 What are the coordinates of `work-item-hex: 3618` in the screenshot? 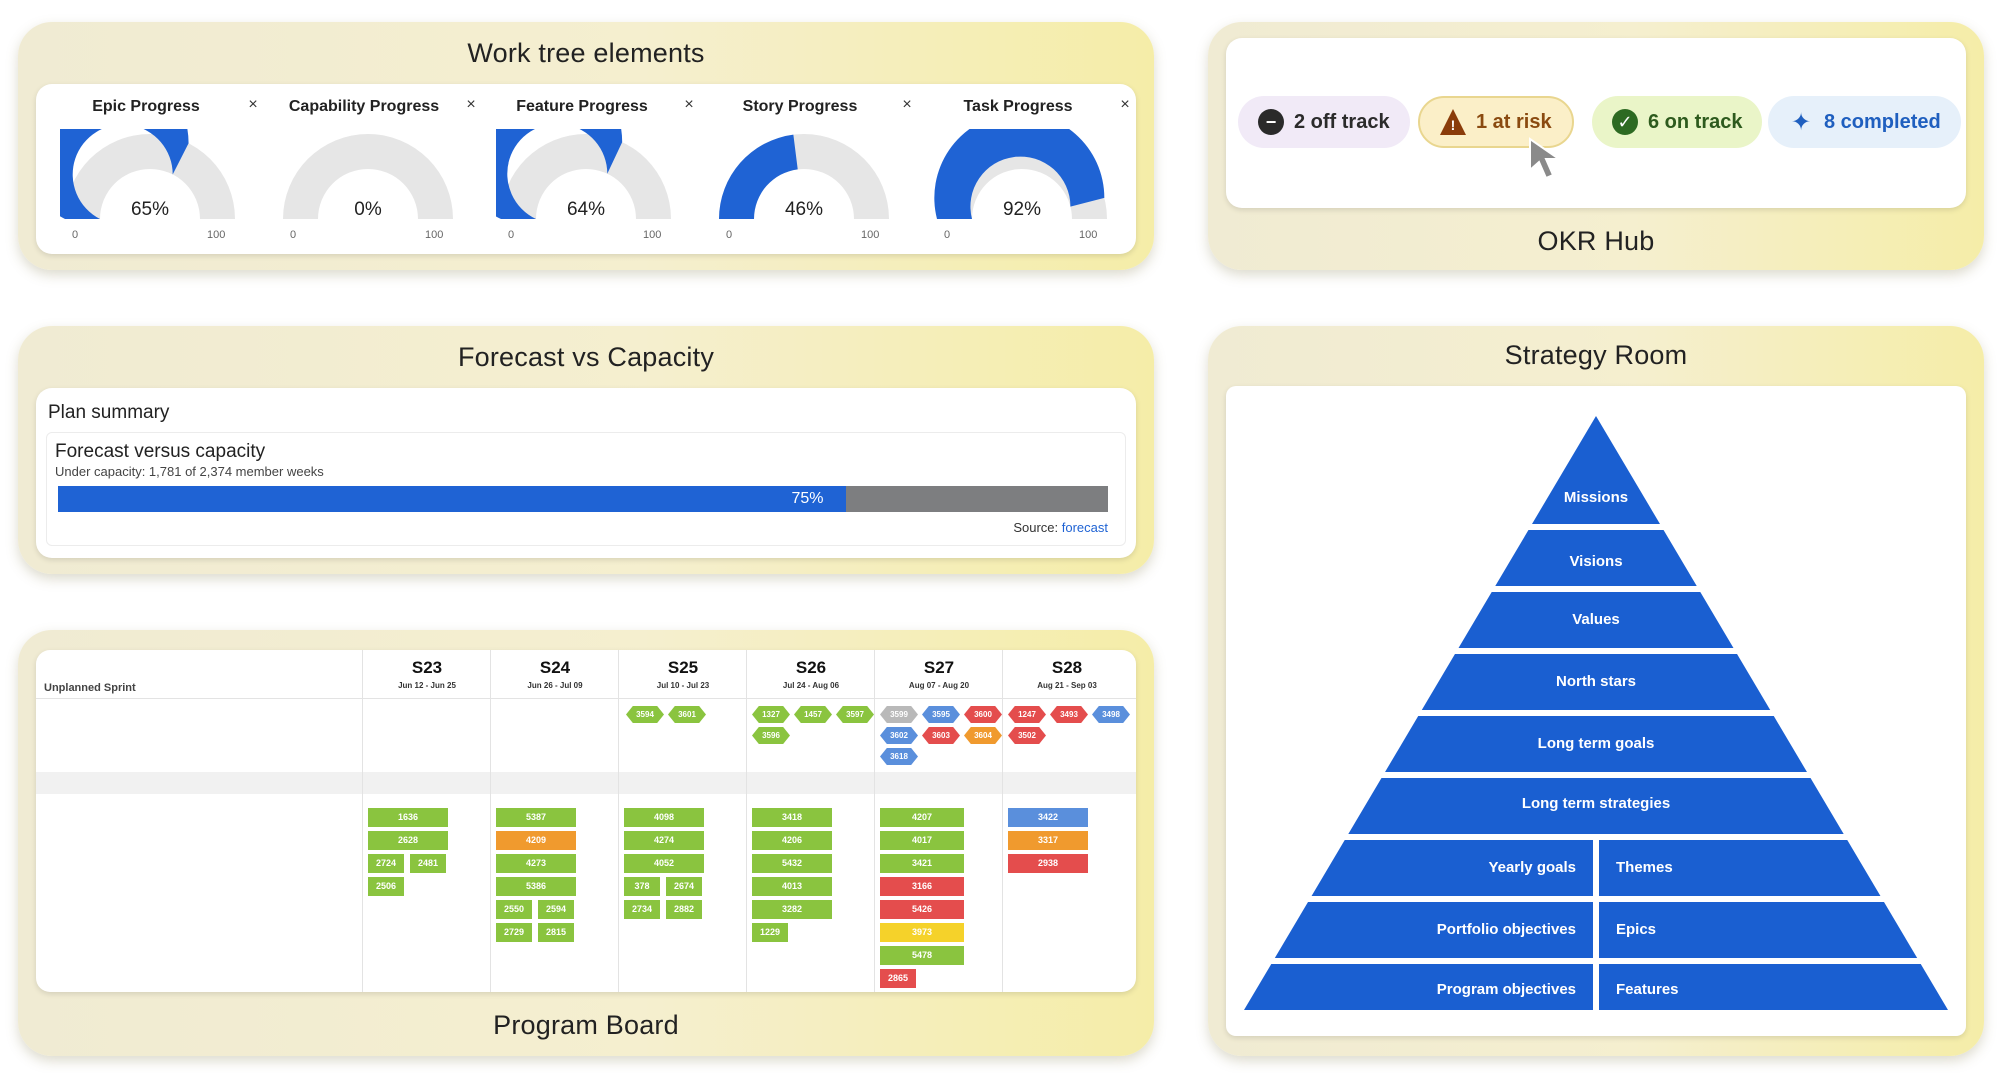 It's located at (899, 756).